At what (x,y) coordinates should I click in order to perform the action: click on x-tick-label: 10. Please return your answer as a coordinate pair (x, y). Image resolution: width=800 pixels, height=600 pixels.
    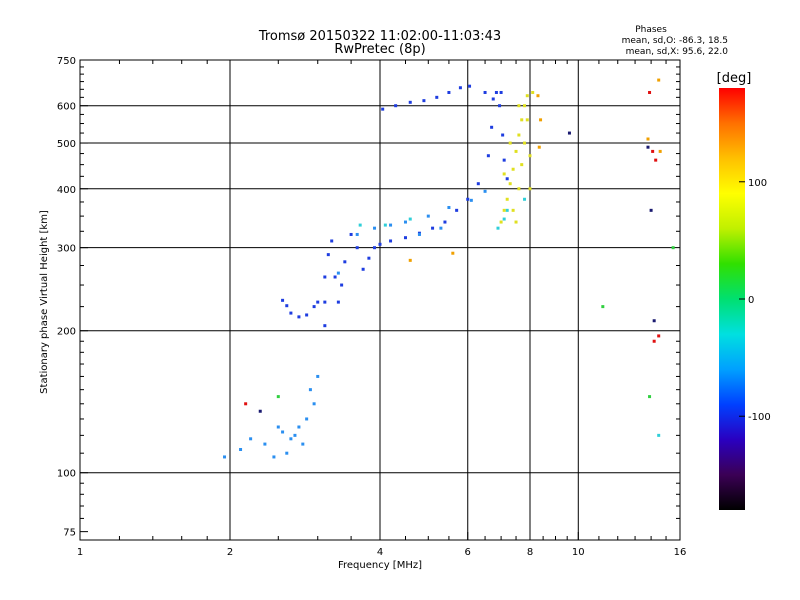
    Looking at the image, I should click on (578, 552).